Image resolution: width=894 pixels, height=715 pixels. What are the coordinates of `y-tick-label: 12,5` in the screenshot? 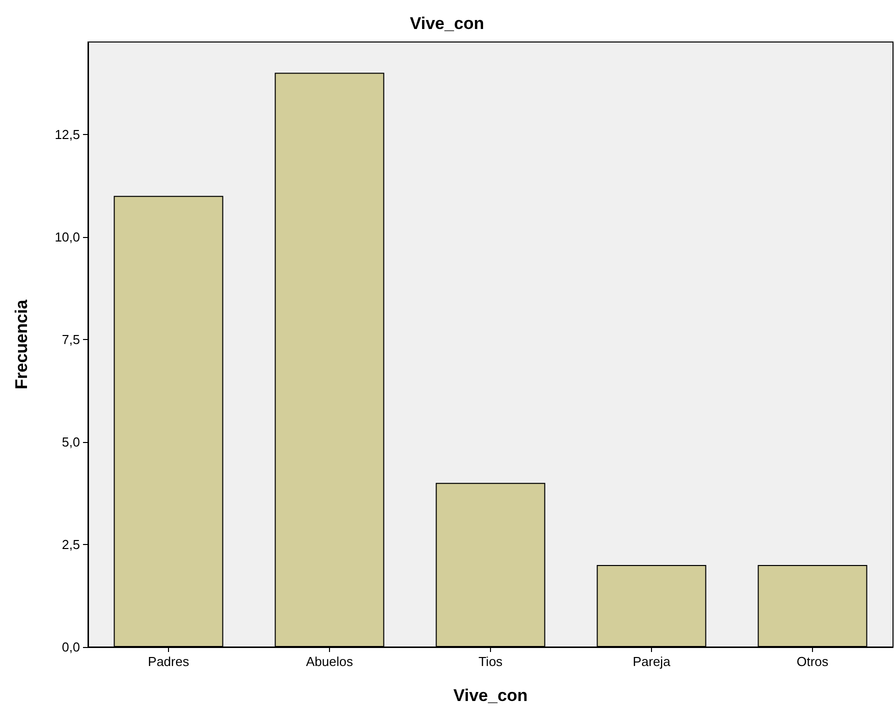 It's located at (67, 134).